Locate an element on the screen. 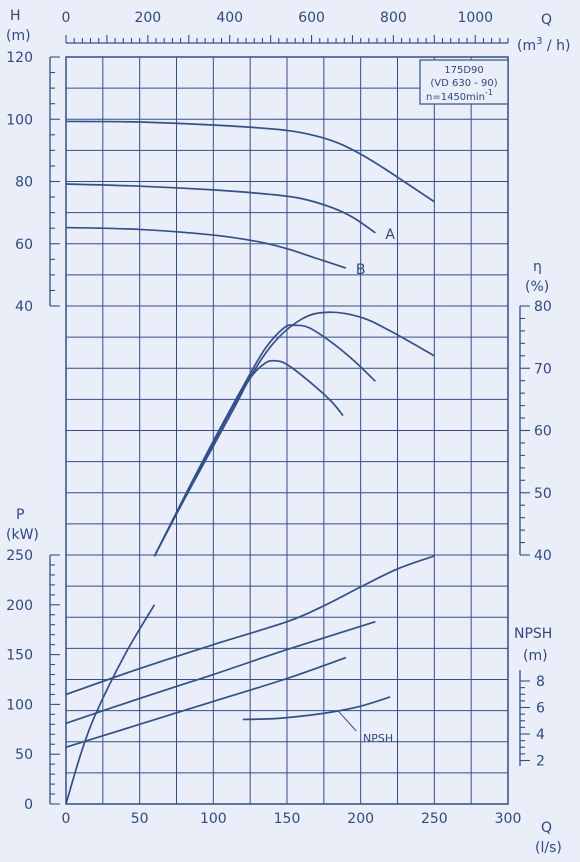 The width and height of the screenshot is (580, 862). efficiency-curve-a is located at coordinates (264, 440).